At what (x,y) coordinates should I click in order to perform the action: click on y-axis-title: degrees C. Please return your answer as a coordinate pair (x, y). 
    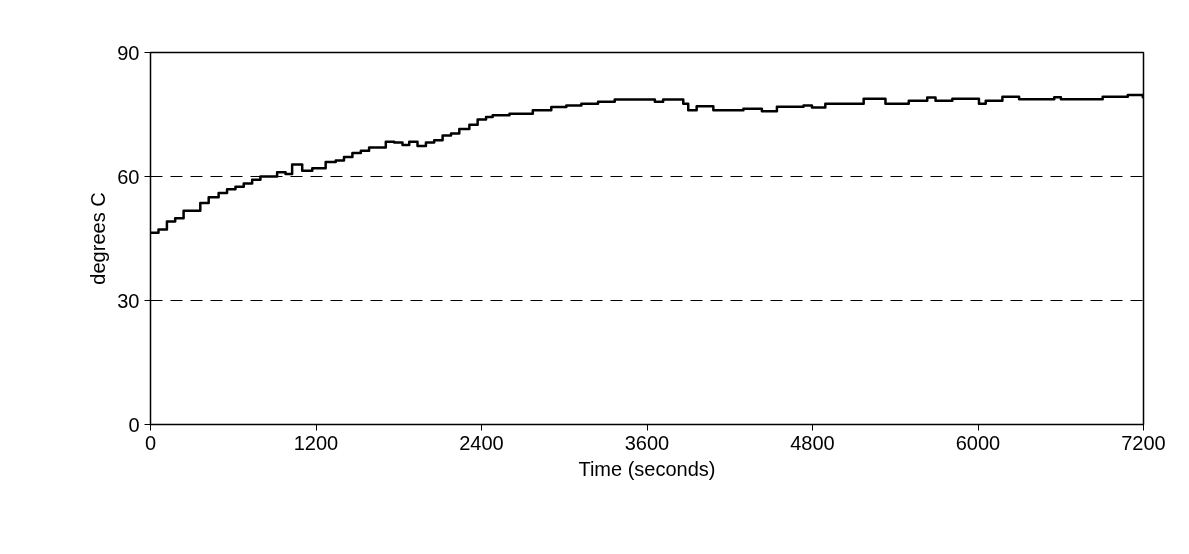
    Looking at the image, I should click on (98, 238).